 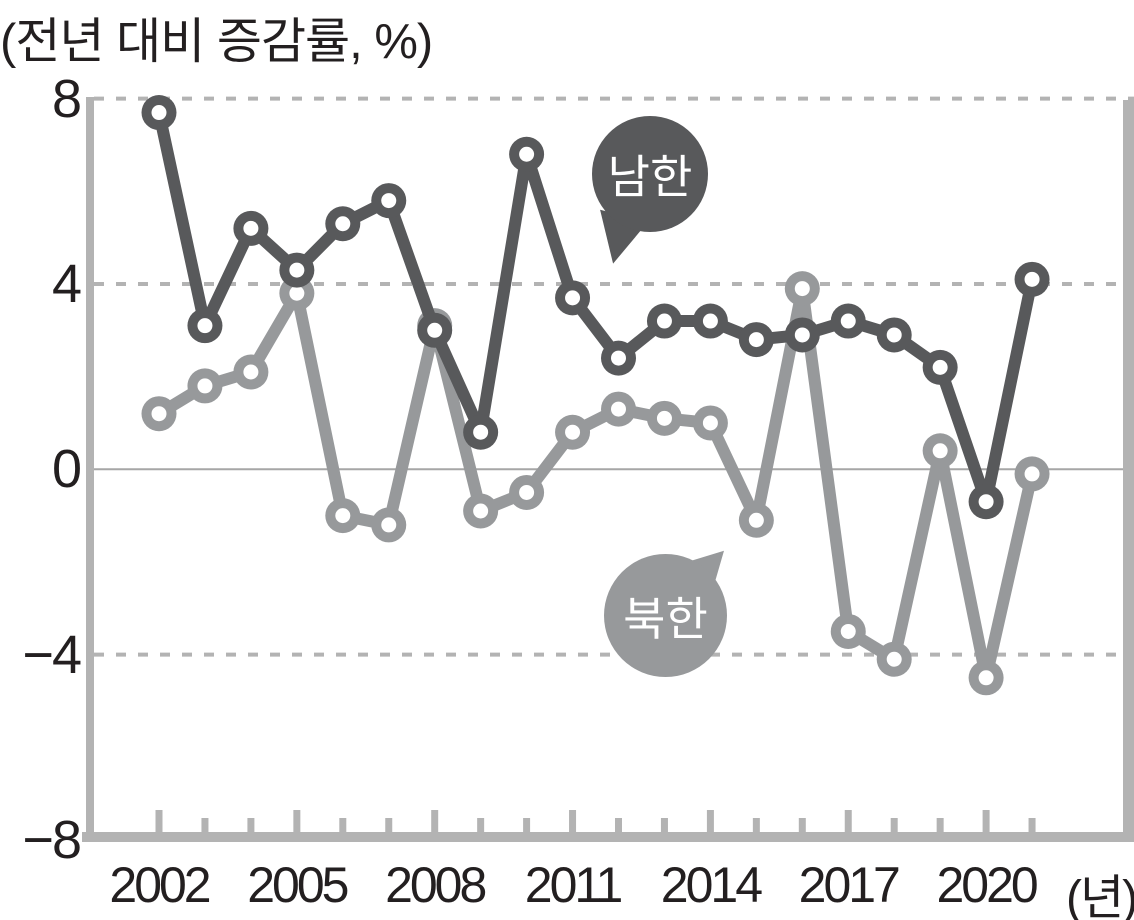 I want to click on data-point-hole-north-2021, so click(x=1032, y=474).